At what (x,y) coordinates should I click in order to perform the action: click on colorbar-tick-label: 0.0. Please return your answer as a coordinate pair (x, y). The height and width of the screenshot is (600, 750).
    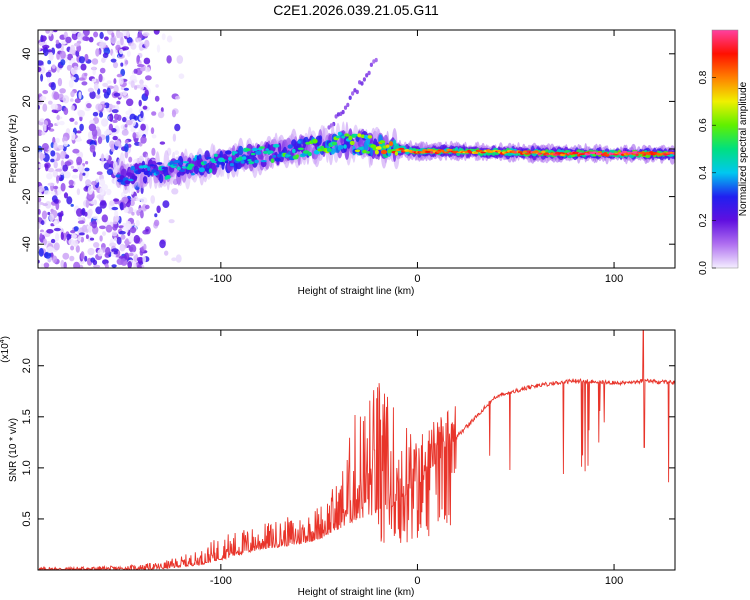
    Looking at the image, I should click on (703, 268).